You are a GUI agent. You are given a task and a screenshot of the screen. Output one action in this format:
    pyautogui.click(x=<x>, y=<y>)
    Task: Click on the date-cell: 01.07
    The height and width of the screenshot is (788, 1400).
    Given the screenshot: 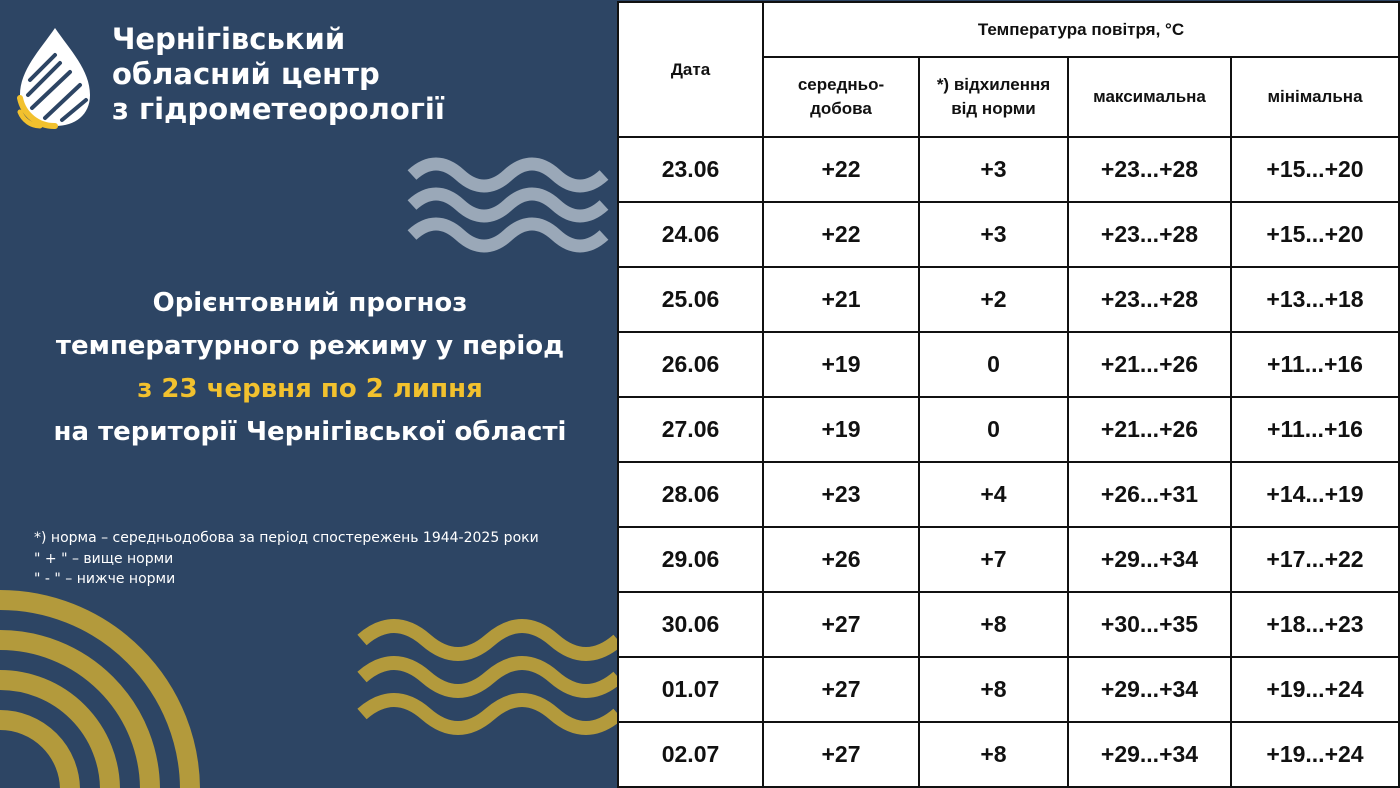 What is the action you would take?
    pyautogui.click(x=690, y=689)
    